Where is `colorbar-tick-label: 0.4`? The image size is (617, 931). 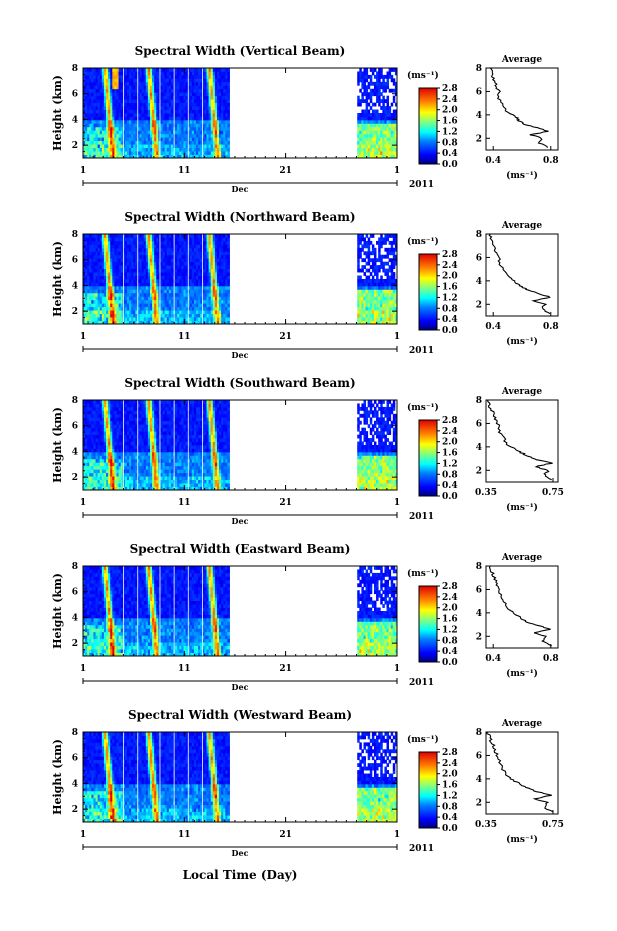
colorbar-tick-label: 0.4 is located at coordinates (450, 320).